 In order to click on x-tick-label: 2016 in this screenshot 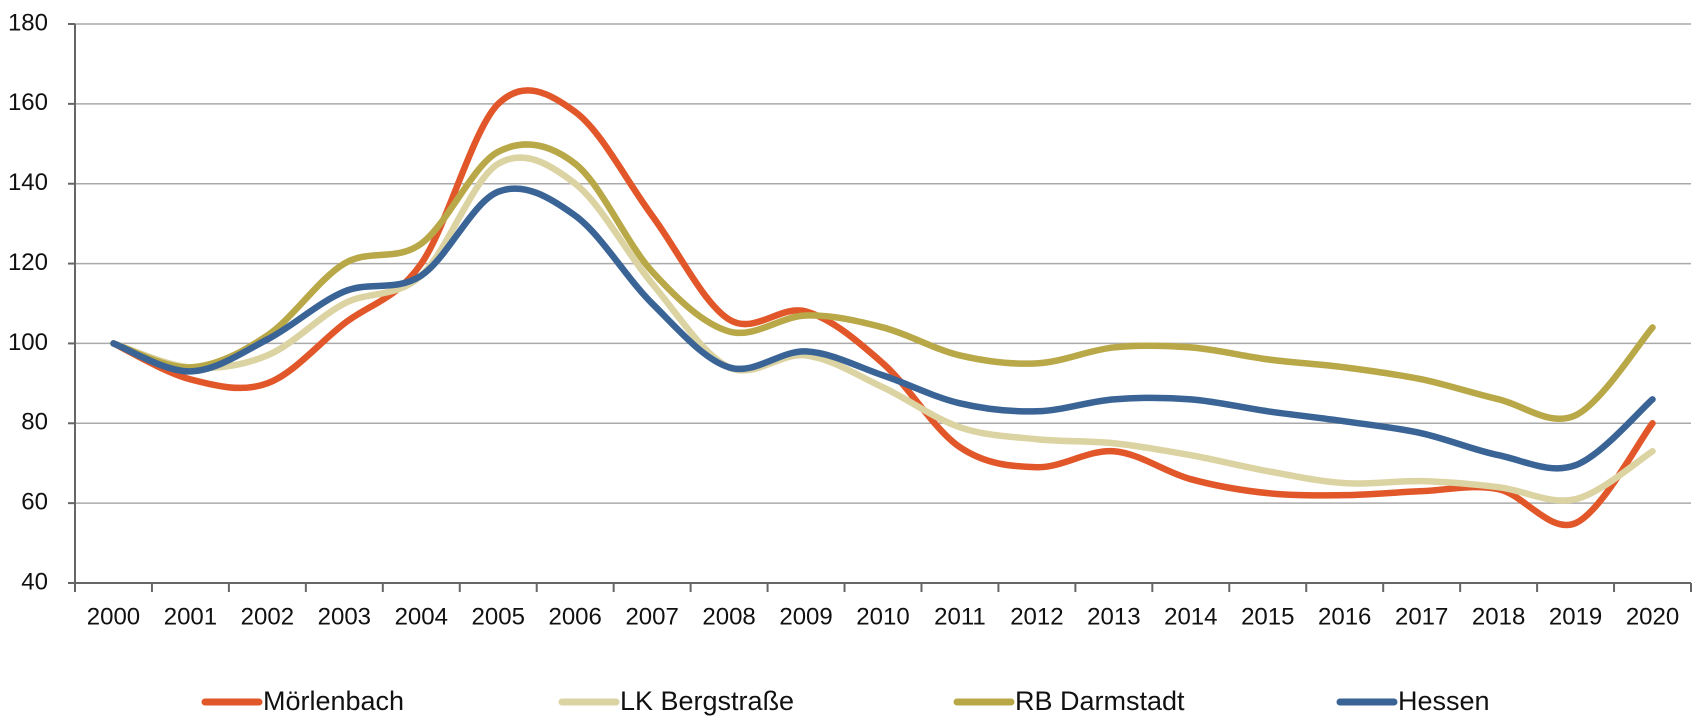, I will do `click(1344, 616)`.